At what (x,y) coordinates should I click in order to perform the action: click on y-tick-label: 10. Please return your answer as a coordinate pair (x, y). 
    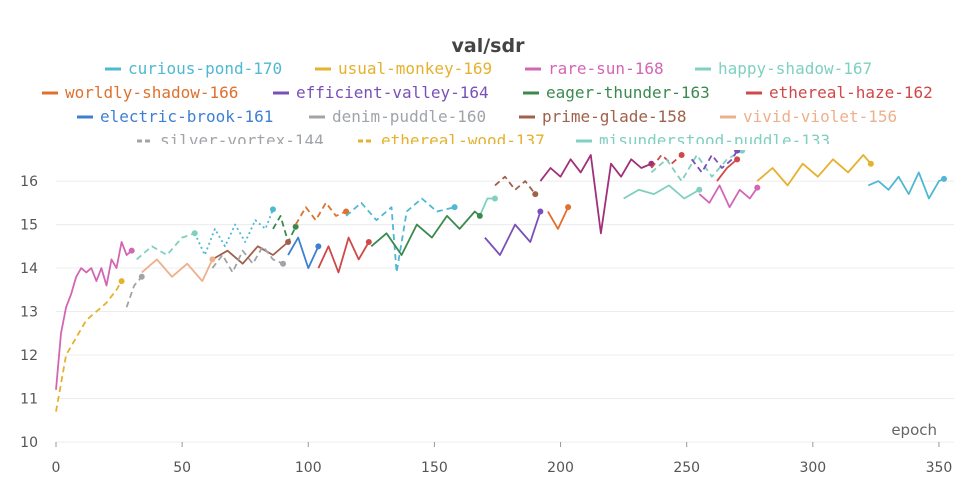
    Looking at the image, I should click on (29, 443).